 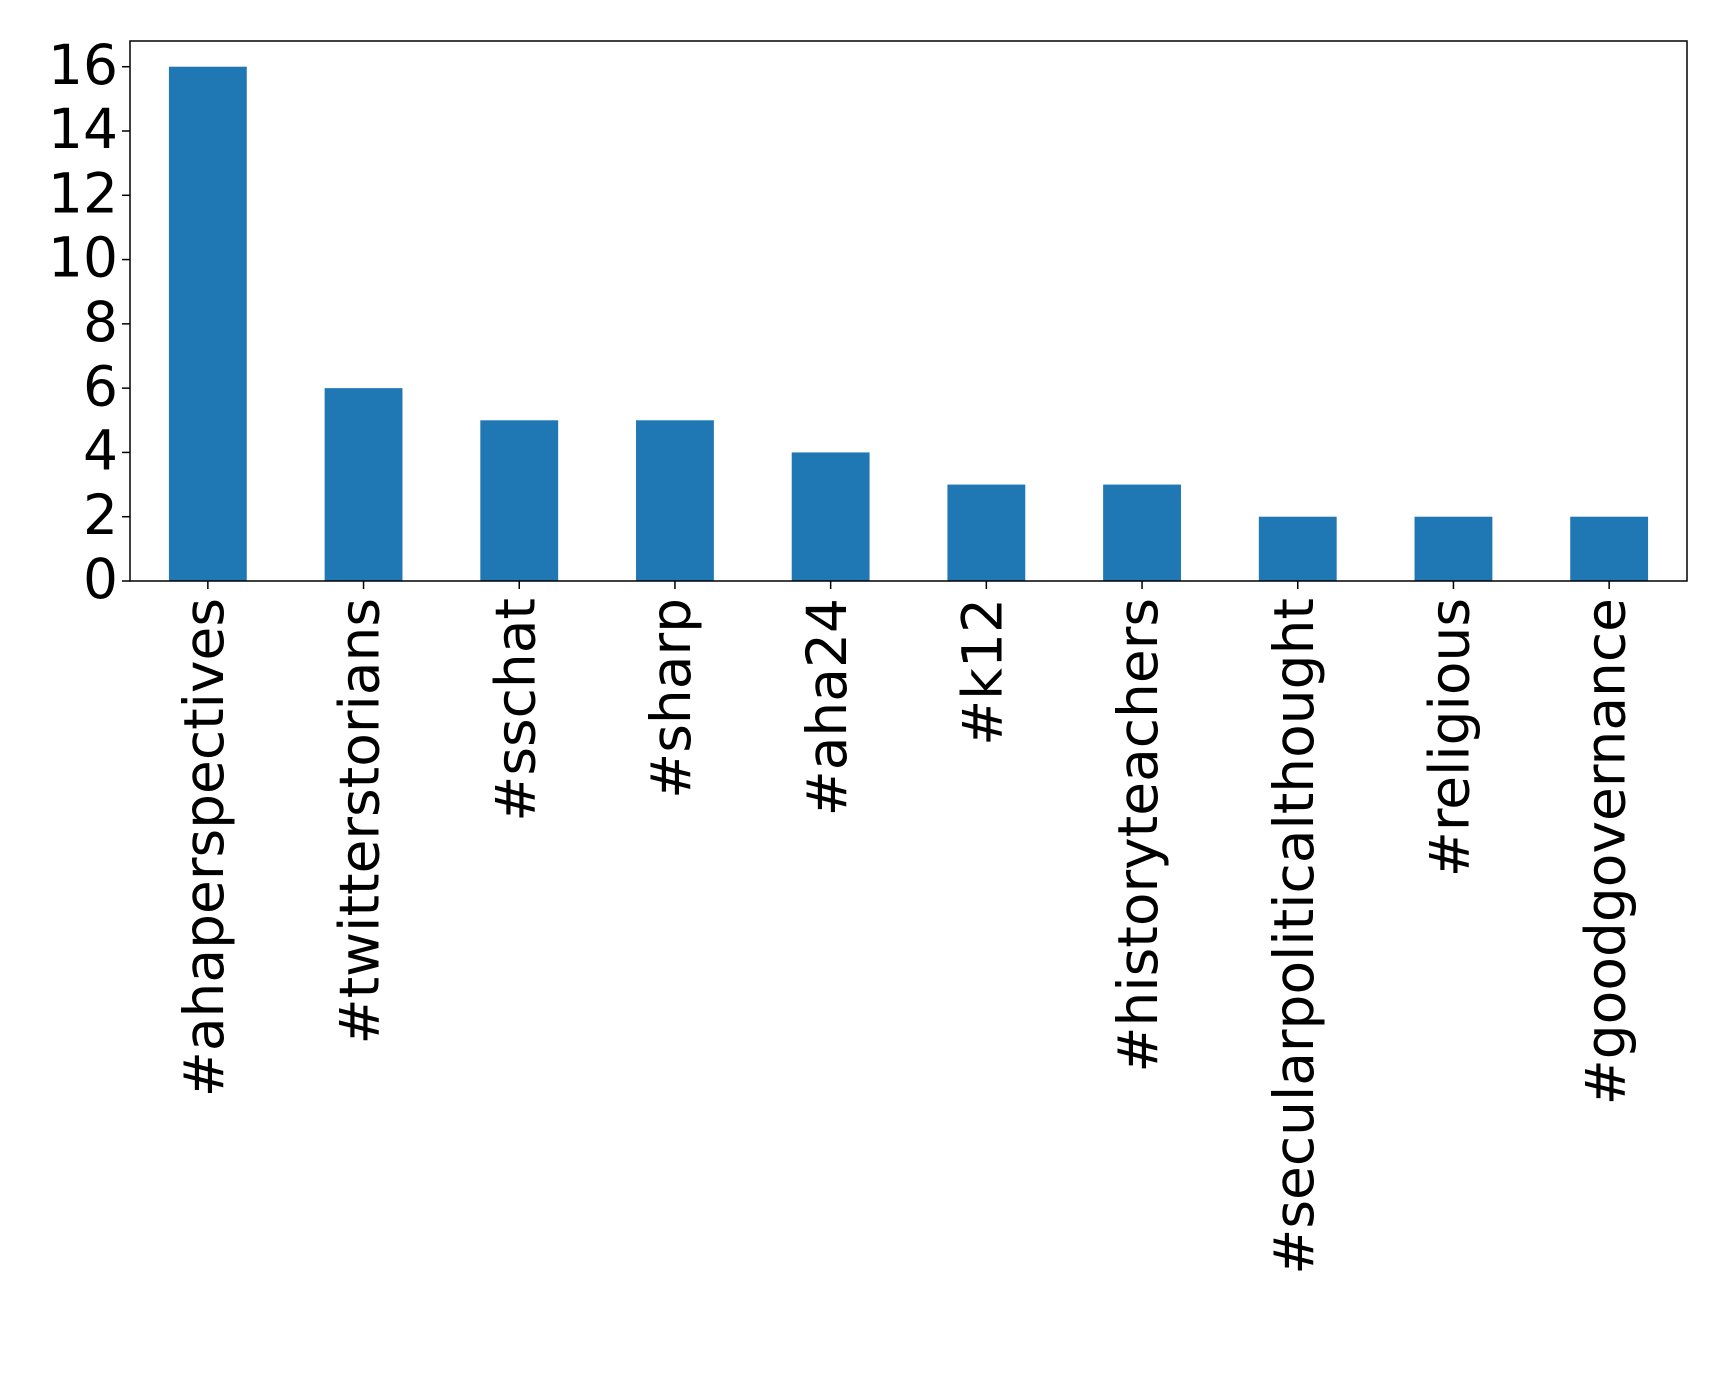 What do you see at coordinates (100, 386) in the screenshot?
I see `y-tick-label: 6` at bounding box center [100, 386].